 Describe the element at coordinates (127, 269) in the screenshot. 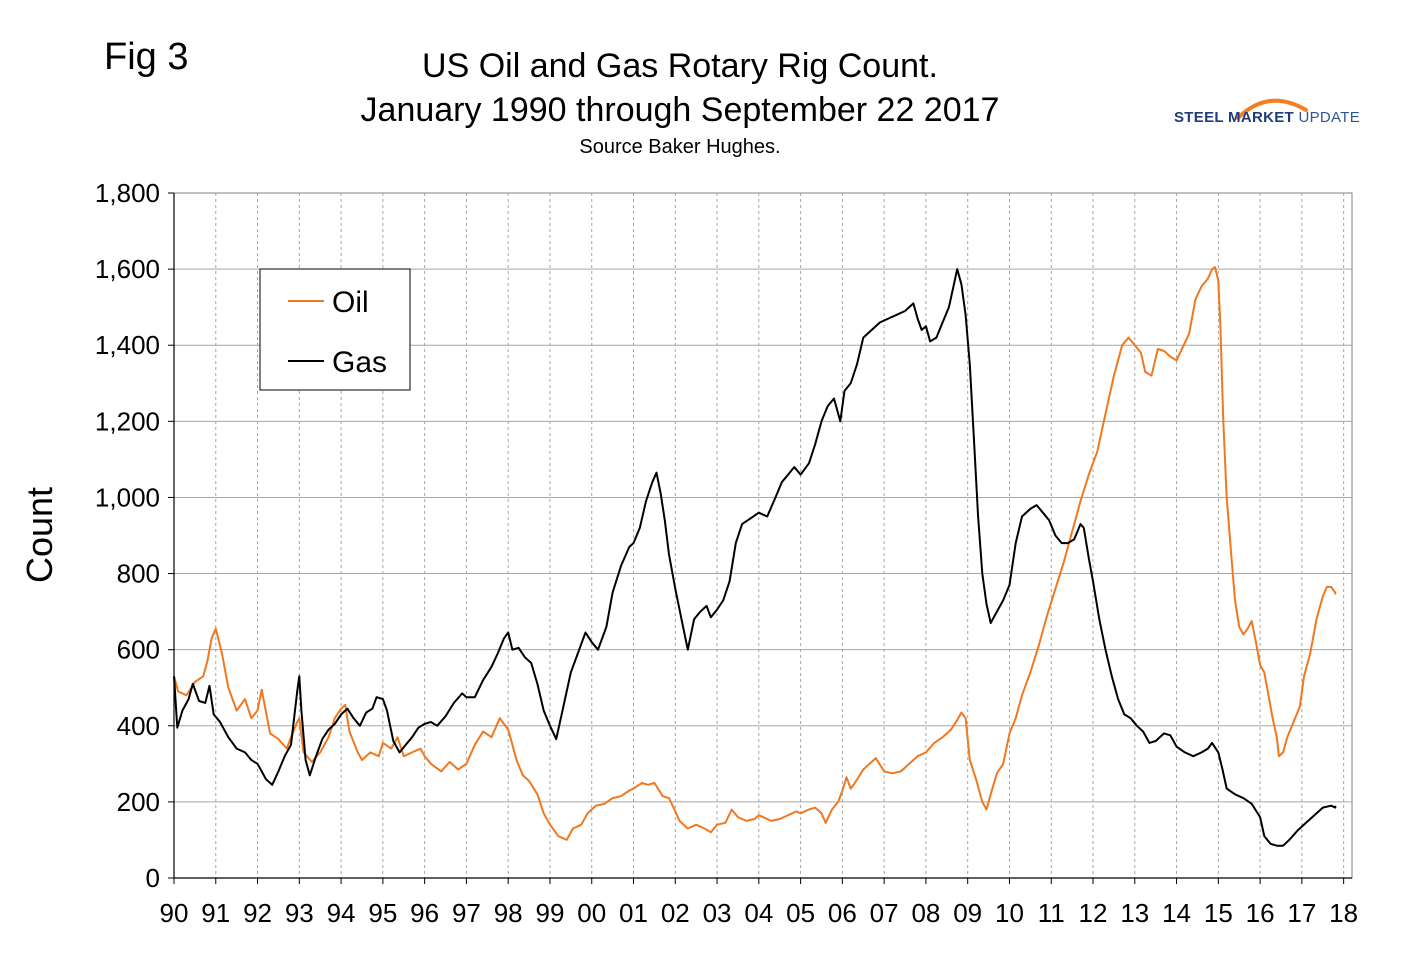

I see `y-tick-label: 1,600` at that location.